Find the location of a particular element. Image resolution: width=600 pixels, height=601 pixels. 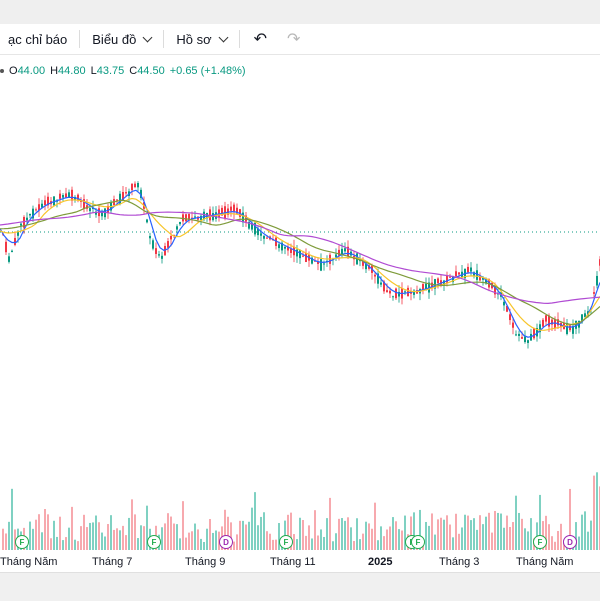

chart-type-menu: Biểu đồ is located at coordinates (121, 39).